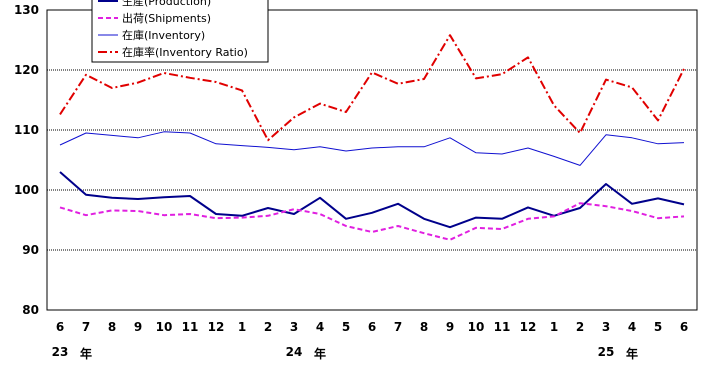 The height and width of the screenshot is (366, 704). What do you see at coordinates (30, 250) in the screenshot?
I see `y-tick-label: 90` at bounding box center [30, 250].